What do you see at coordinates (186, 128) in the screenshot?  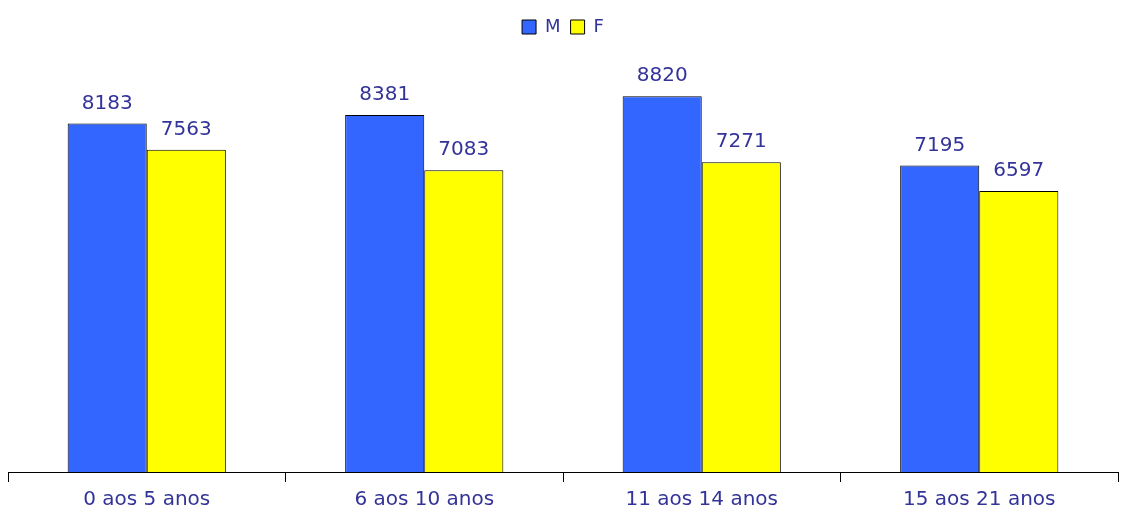 I see `data-label: 7563` at bounding box center [186, 128].